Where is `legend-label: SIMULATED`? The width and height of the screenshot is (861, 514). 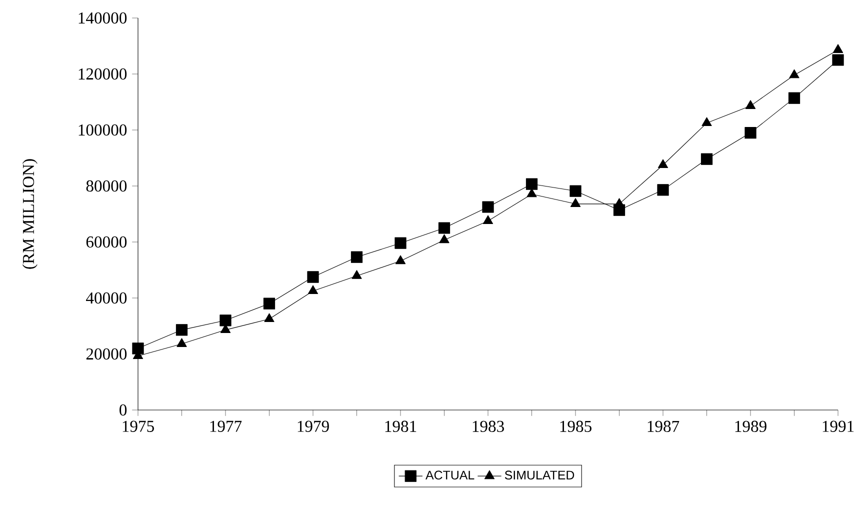 legend-label: SIMULATED is located at coordinates (539, 475).